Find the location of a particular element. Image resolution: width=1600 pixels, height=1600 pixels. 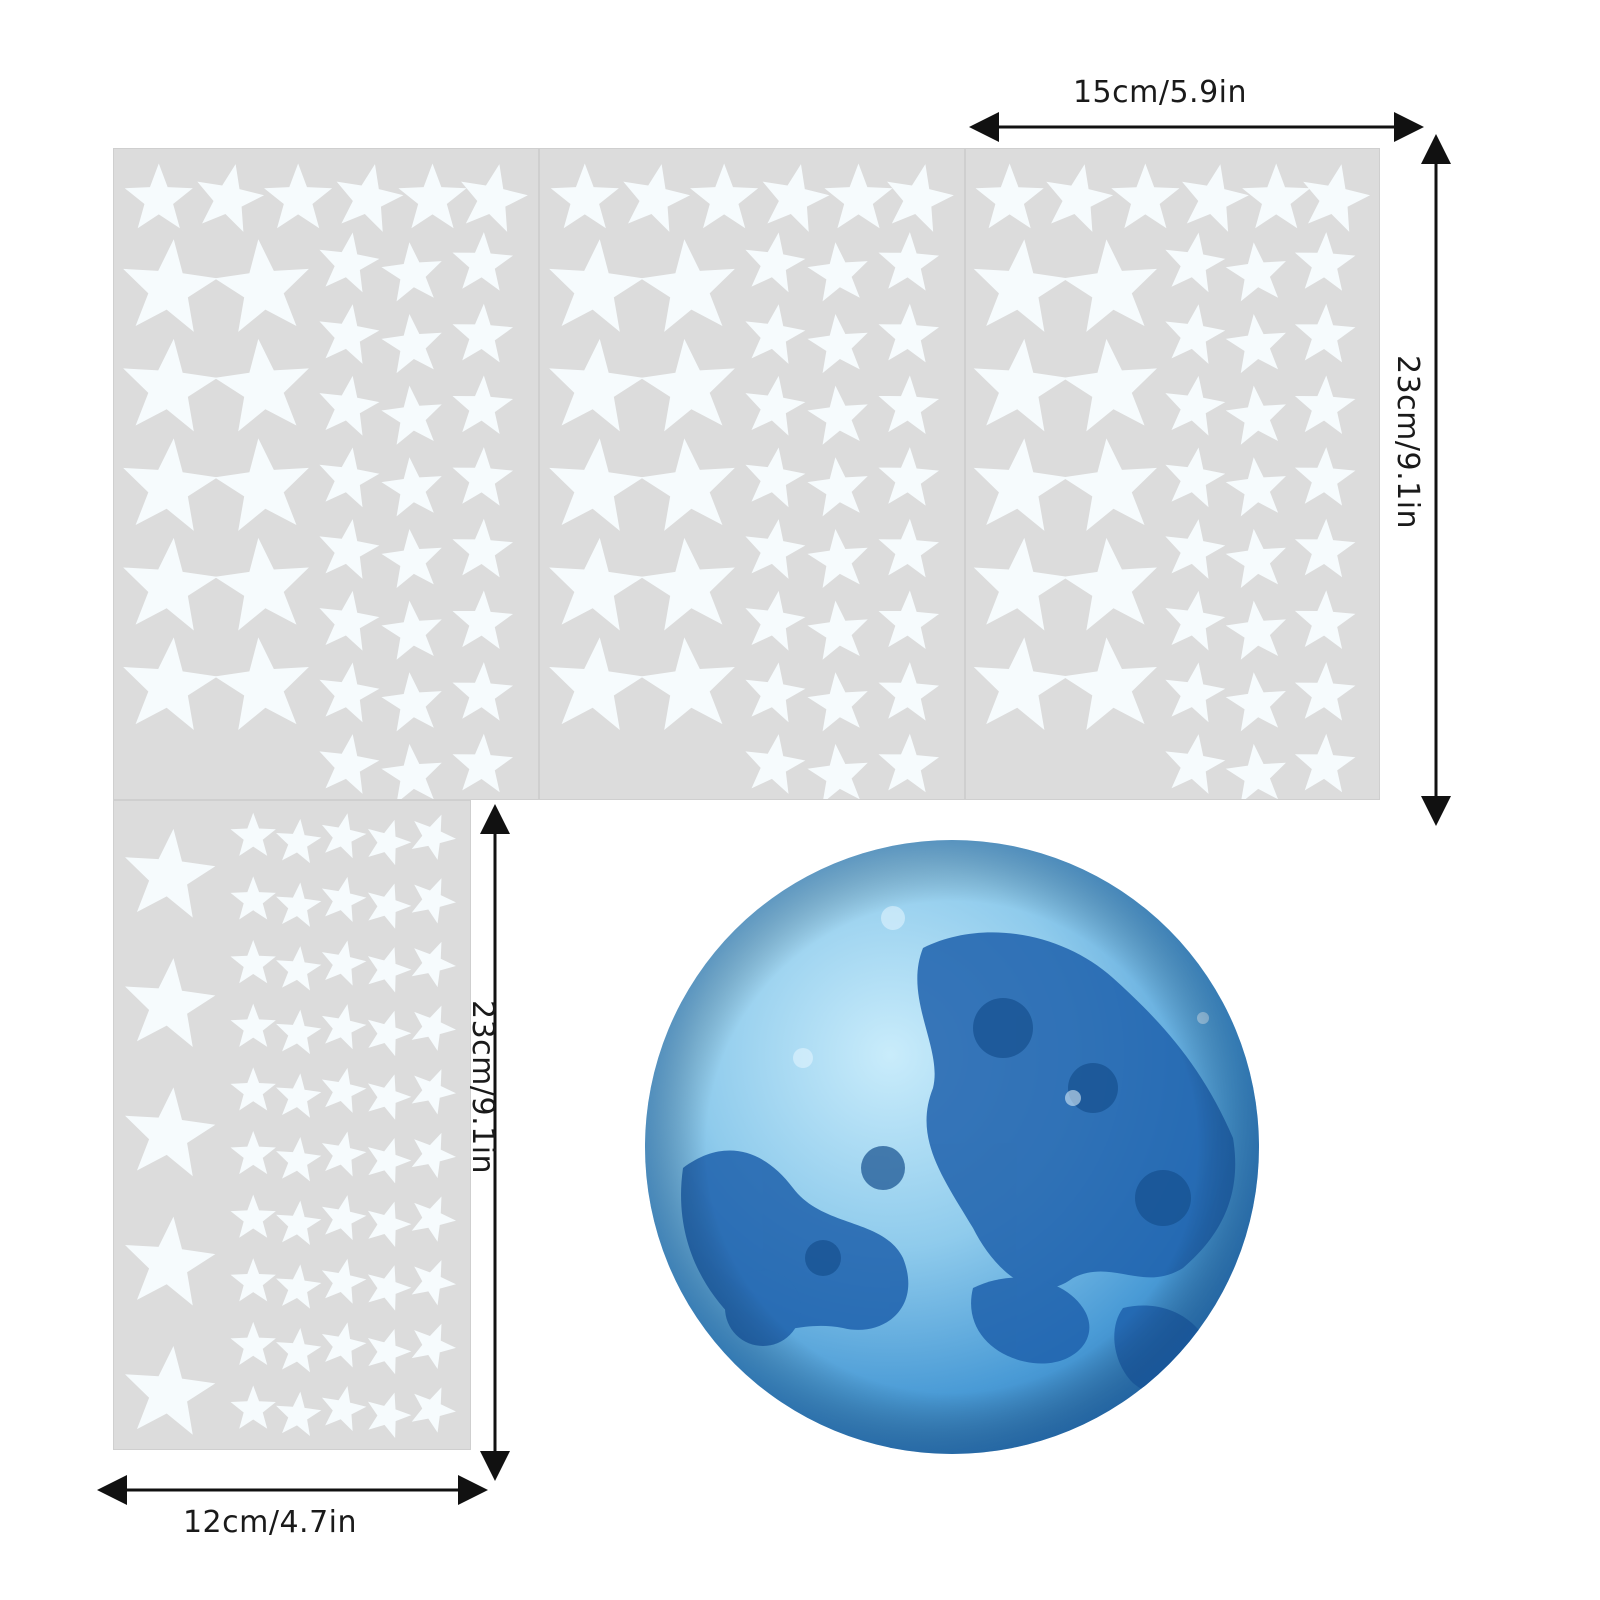

bottom-width-label: 12cm/4.7in is located at coordinates (270, 1522).